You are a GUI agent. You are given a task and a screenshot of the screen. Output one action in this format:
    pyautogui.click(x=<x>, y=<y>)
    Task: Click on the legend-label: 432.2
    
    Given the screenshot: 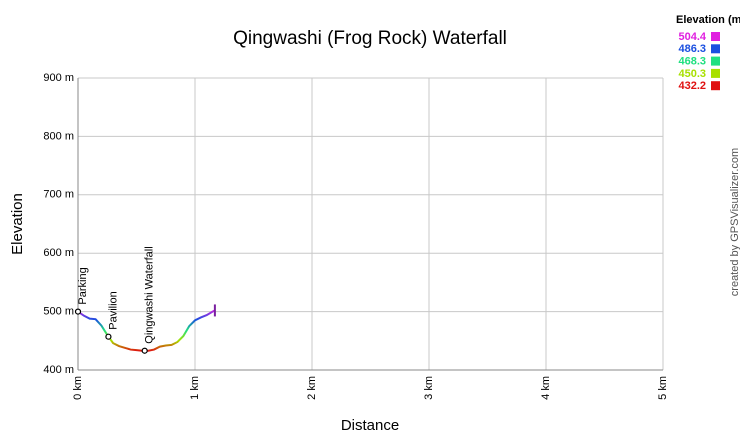 What is the action you would take?
    pyautogui.click(x=692, y=86)
    